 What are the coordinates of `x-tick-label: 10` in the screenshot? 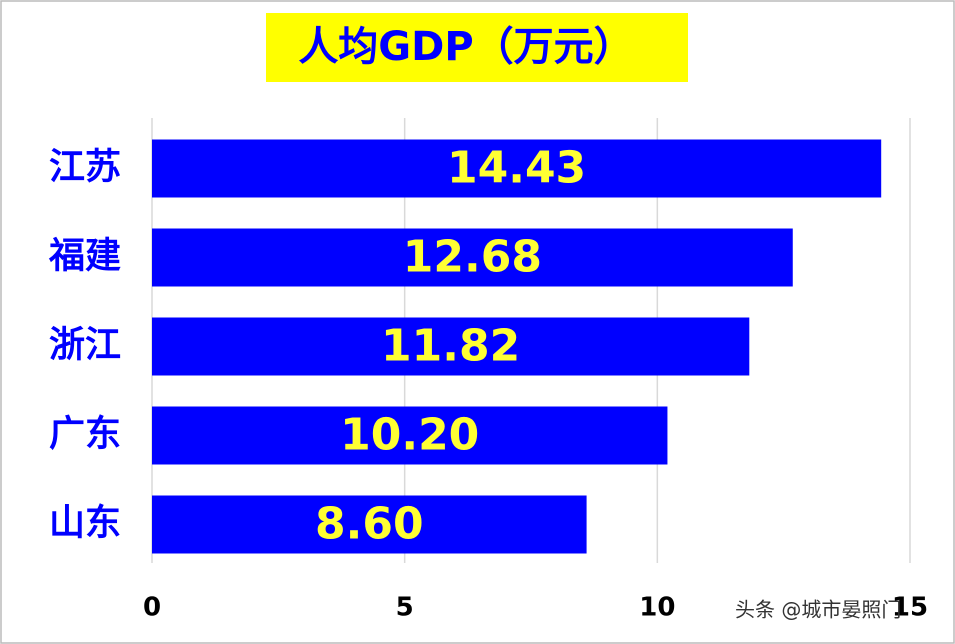 It's located at (657, 608).